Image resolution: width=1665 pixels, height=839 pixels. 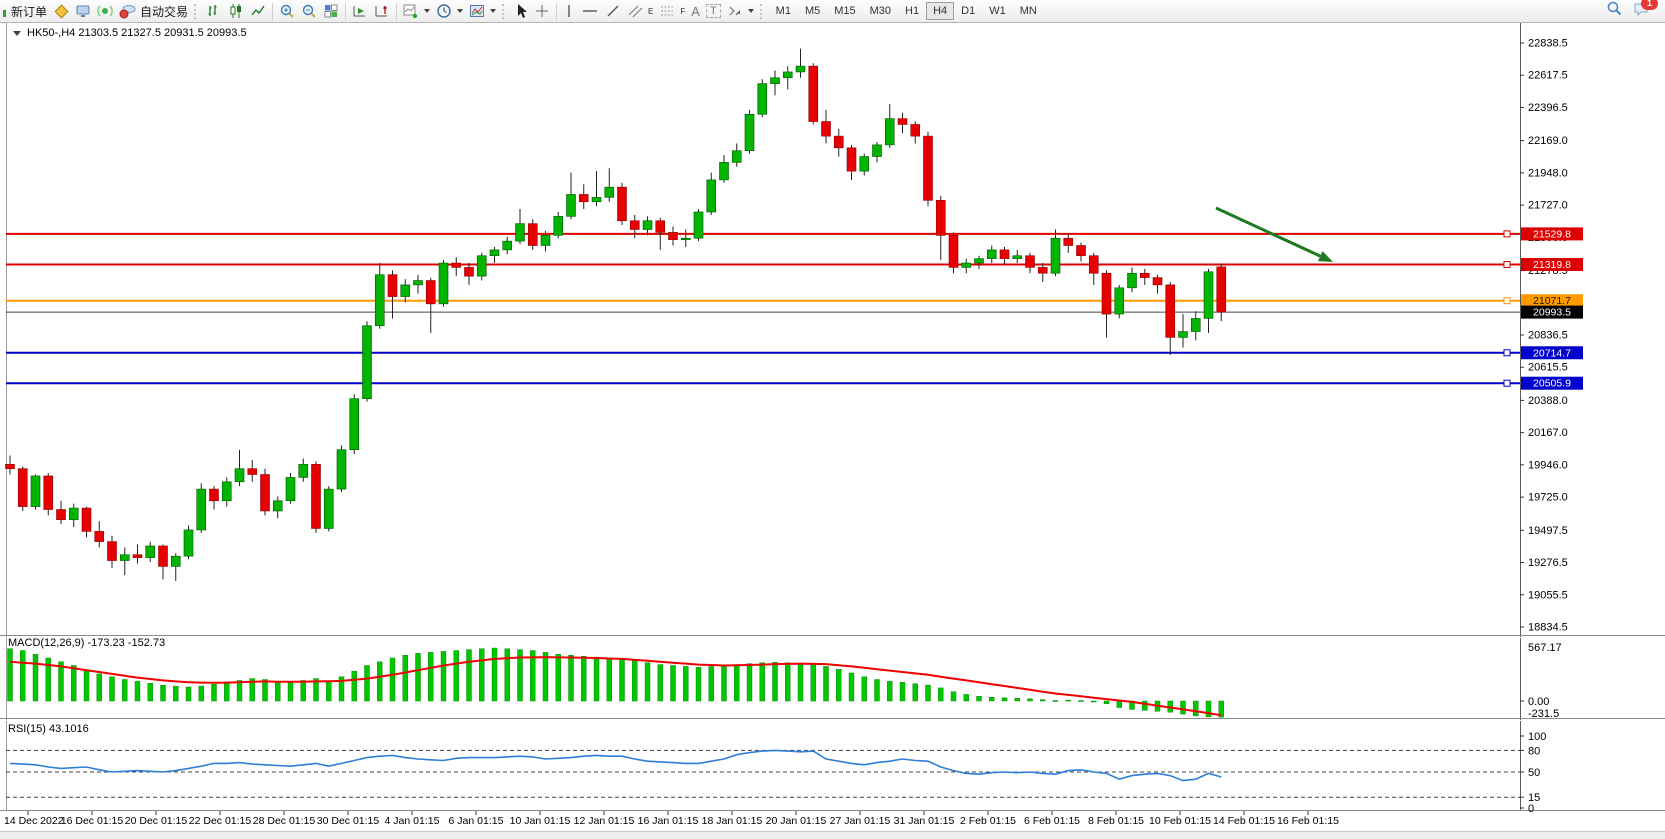 What do you see at coordinates (640, 11) in the screenshot?
I see `equidistant-channel-button: E` at bounding box center [640, 11].